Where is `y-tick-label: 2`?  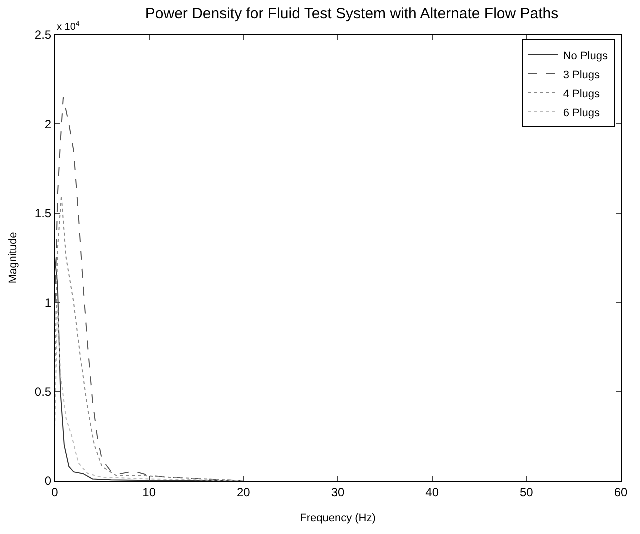
y-tick-label: 2 is located at coordinates (48, 124).